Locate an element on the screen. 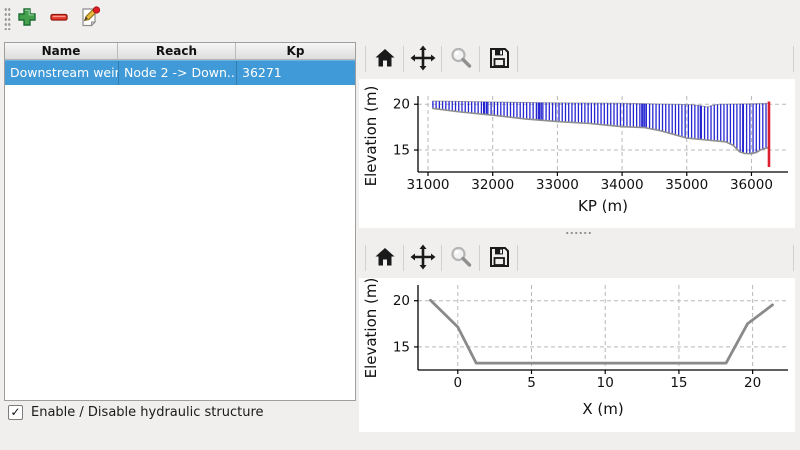  cell-name: Downstream weir is located at coordinates (64, 72).